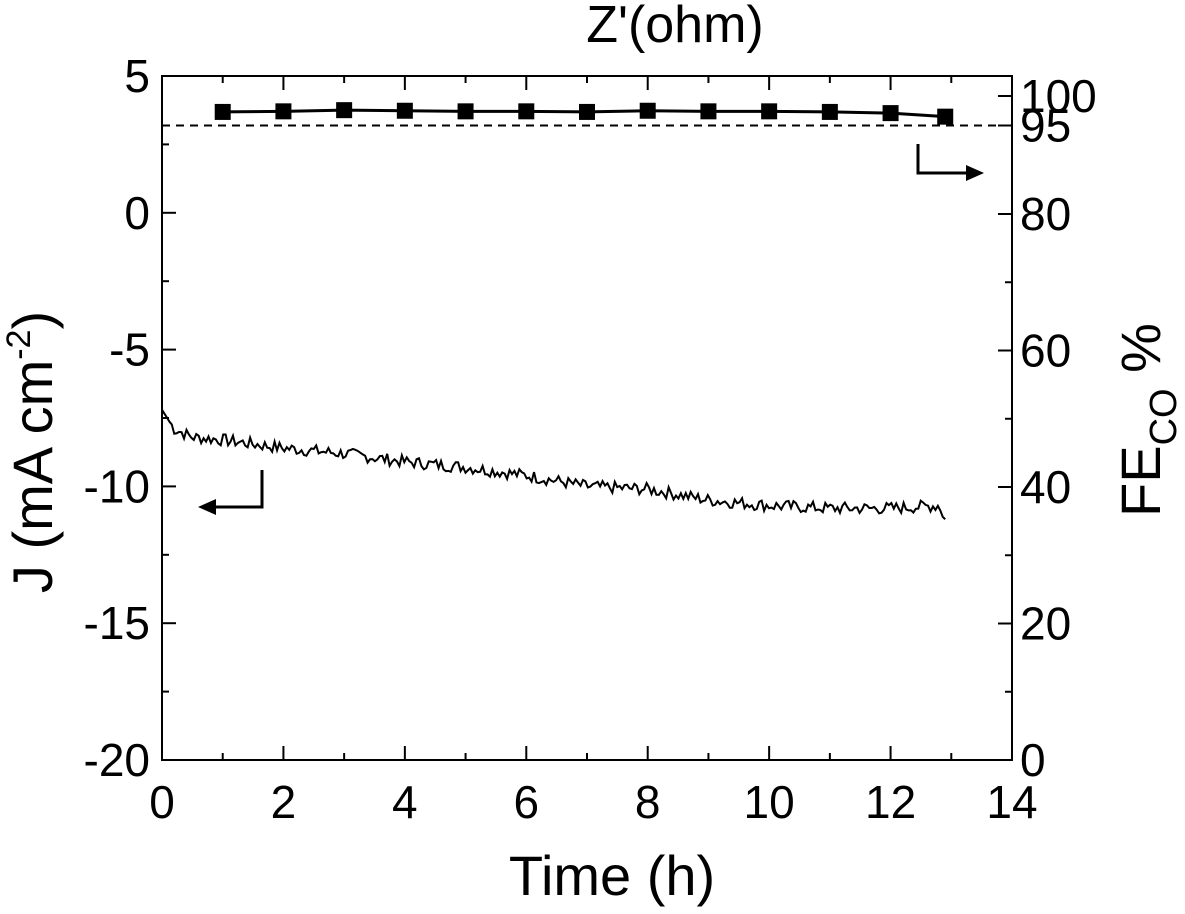 Image resolution: width=1185 pixels, height=914 pixels. What do you see at coordinates (162, 802) in the screenshot?
I see `x-tick-label: 0` at bounding box center [162, 802].